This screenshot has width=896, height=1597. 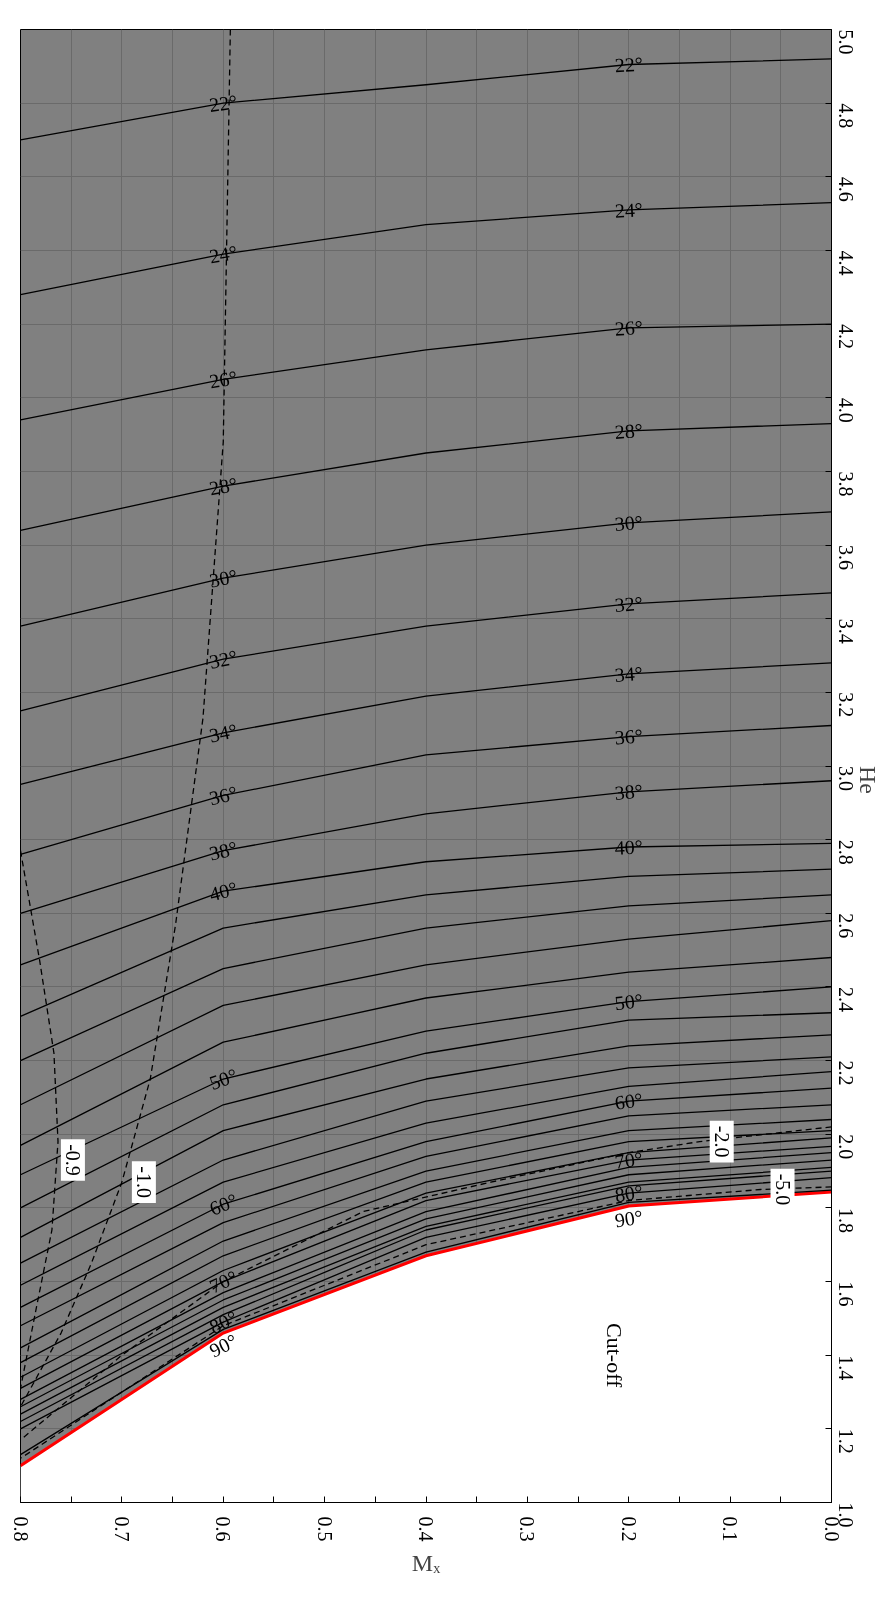 What do you see at coordinates (121, 1529) in the screenshot?
I see `x-tick-label: 0.7` at bounding box center [121, 1529].